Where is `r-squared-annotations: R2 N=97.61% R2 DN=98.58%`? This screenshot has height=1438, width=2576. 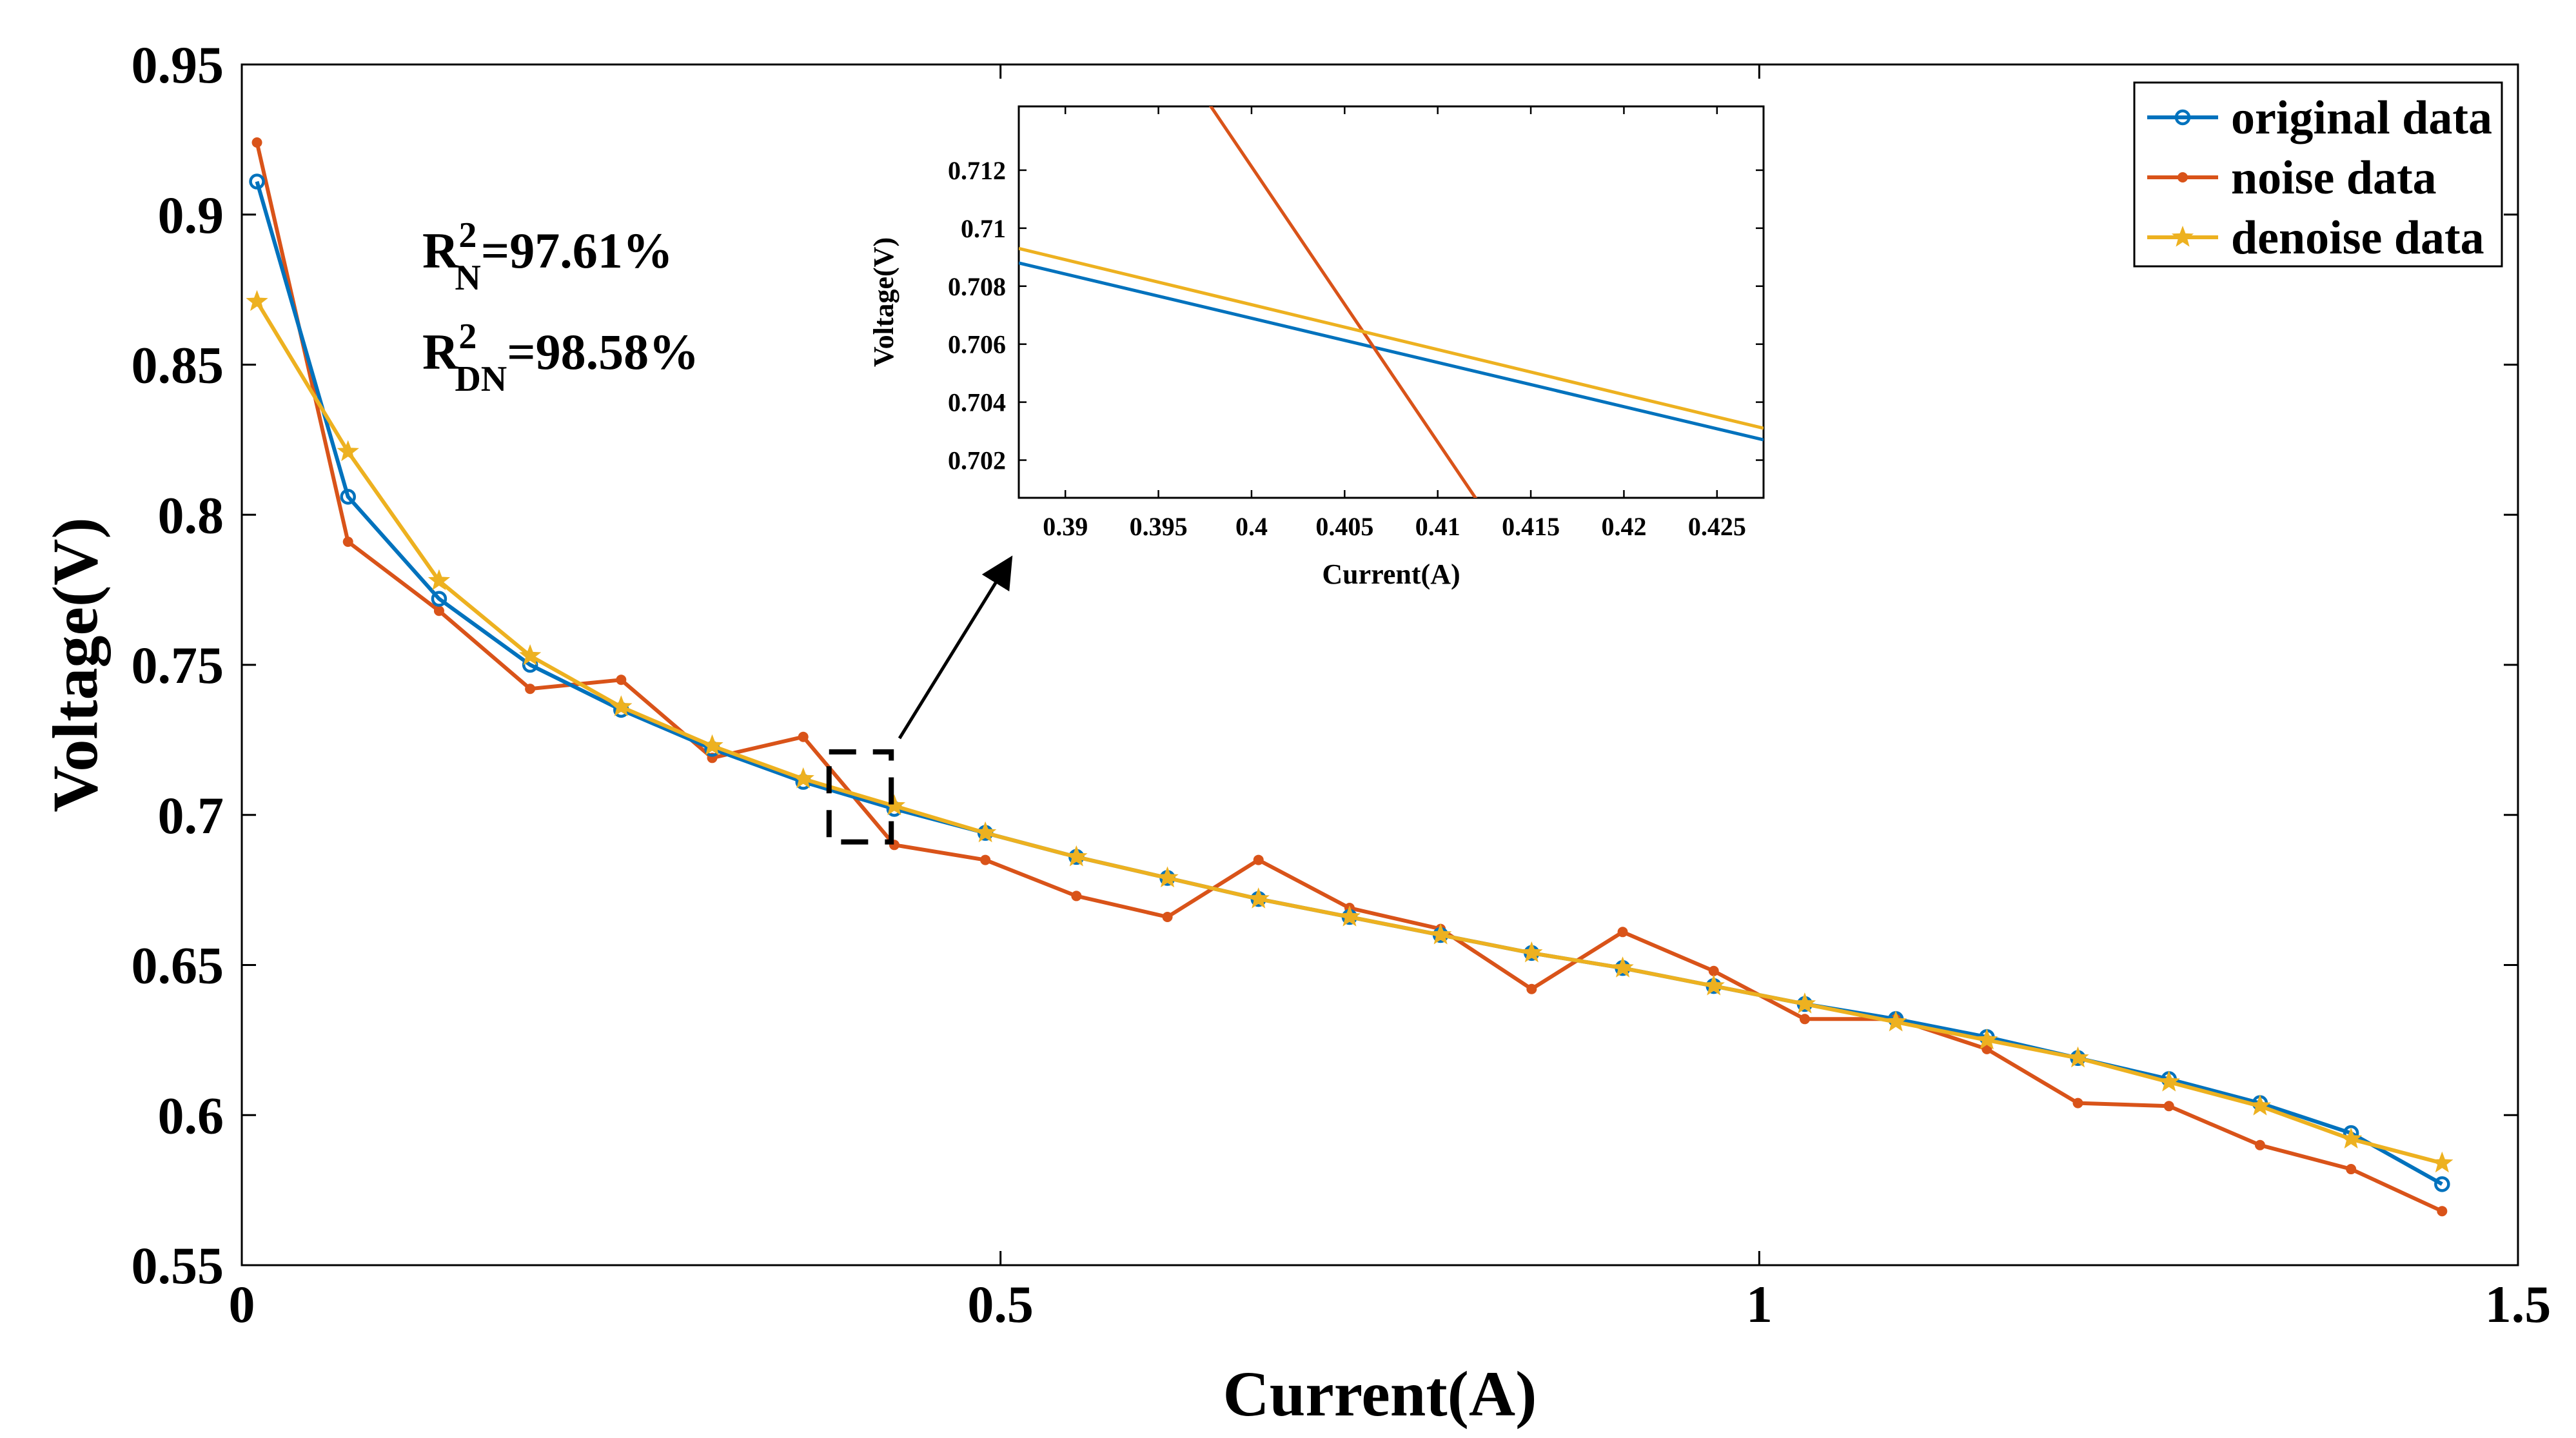 r-squared-annotations: R2 N=97.61% R2 DN=98.58% is located at coordinates (560, 307).